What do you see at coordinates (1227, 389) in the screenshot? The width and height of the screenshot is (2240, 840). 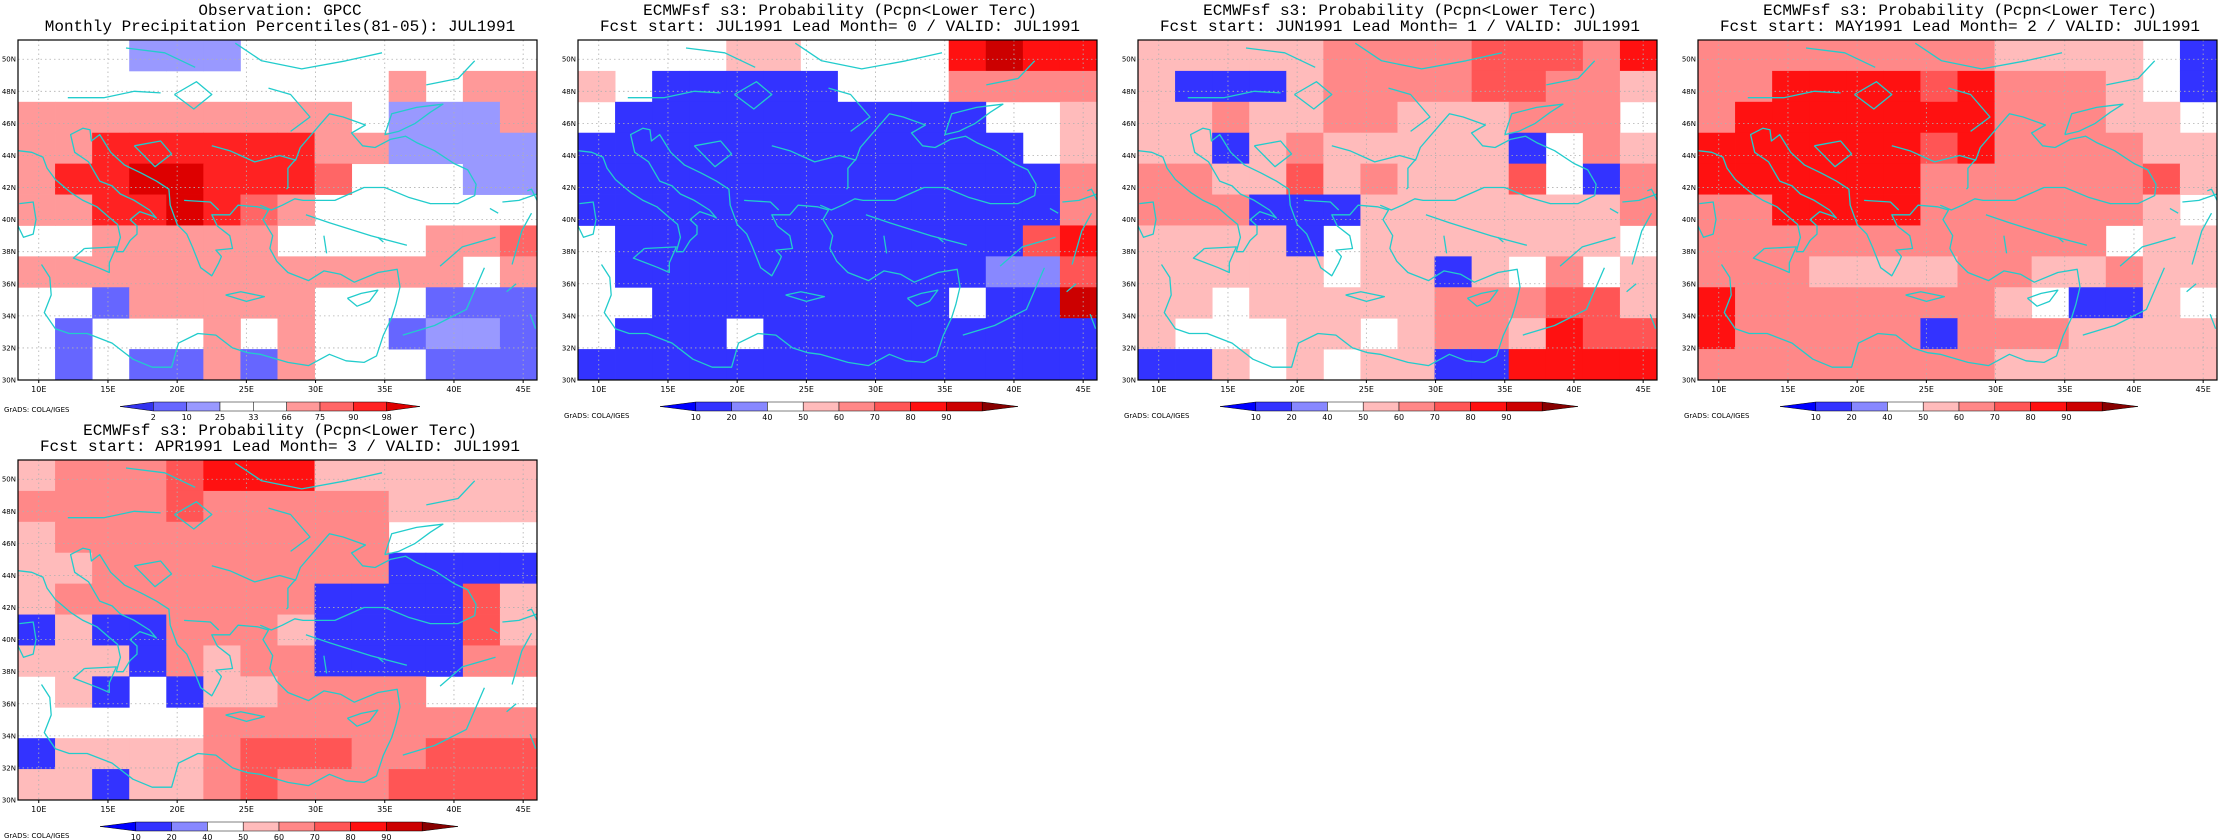 I see `lon-tick-label: 15E` at bounding box center [1227, 389].